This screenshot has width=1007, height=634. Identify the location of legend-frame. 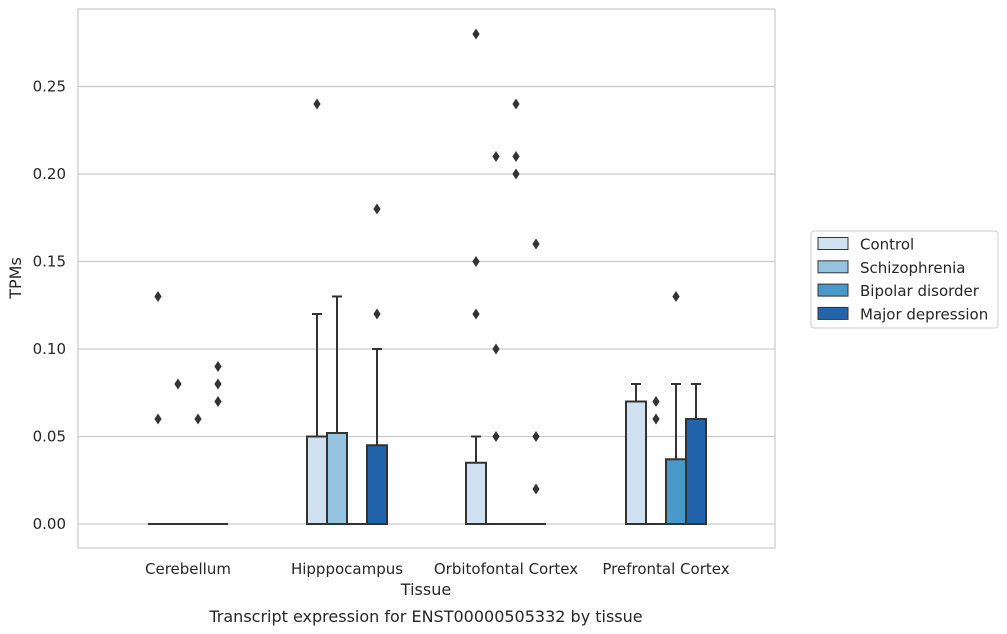
(904, 279).